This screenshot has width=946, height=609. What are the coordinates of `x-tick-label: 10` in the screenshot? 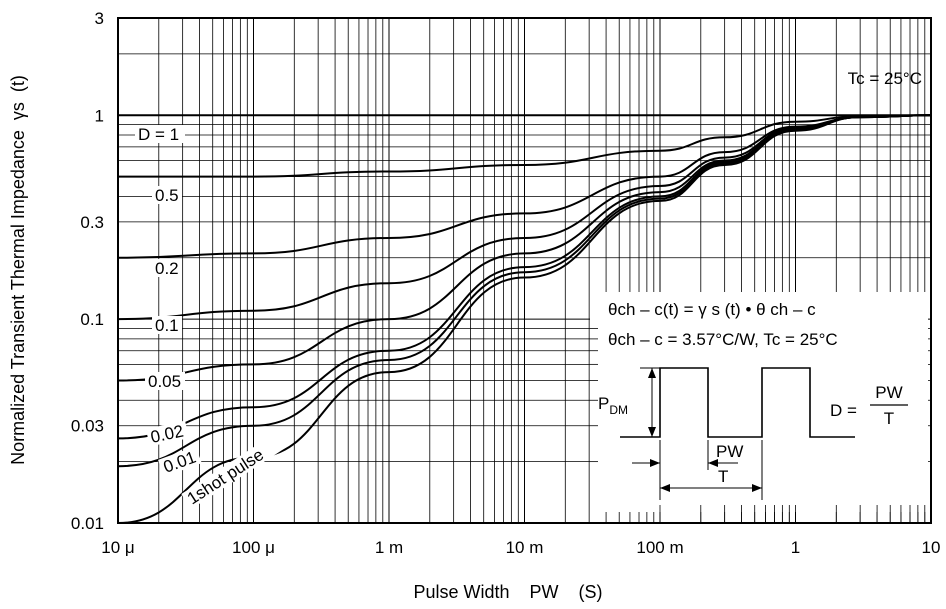 It's located at (931, 547).